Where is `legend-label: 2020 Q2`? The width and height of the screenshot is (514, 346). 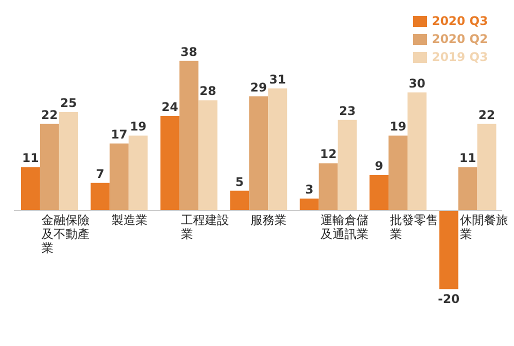
legend-label: 2020 Q2 is located at coordinates (460, 39).